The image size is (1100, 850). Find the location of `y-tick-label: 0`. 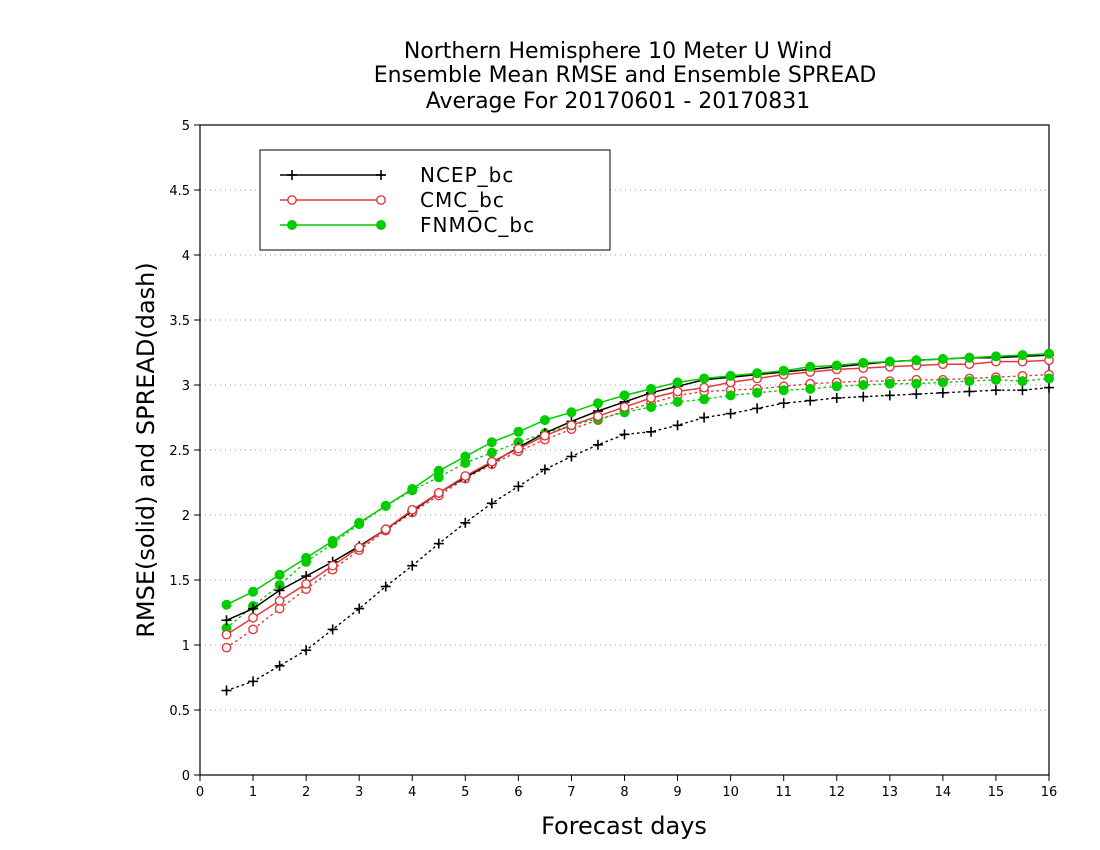

y-tick-label: 0 is located at coordinates (186, 776).